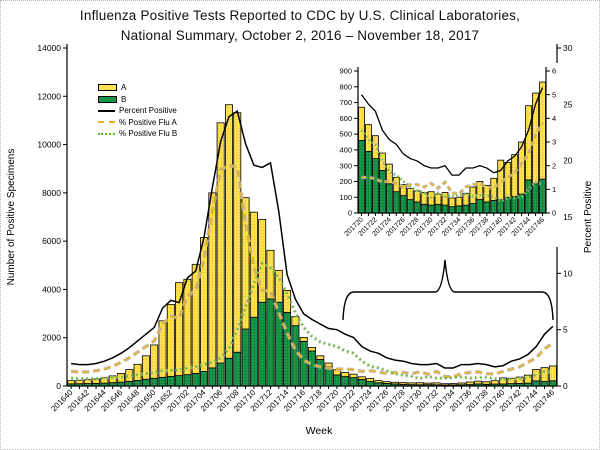  I want to click on y-left-tick-label: 2000, so click(51, 338).